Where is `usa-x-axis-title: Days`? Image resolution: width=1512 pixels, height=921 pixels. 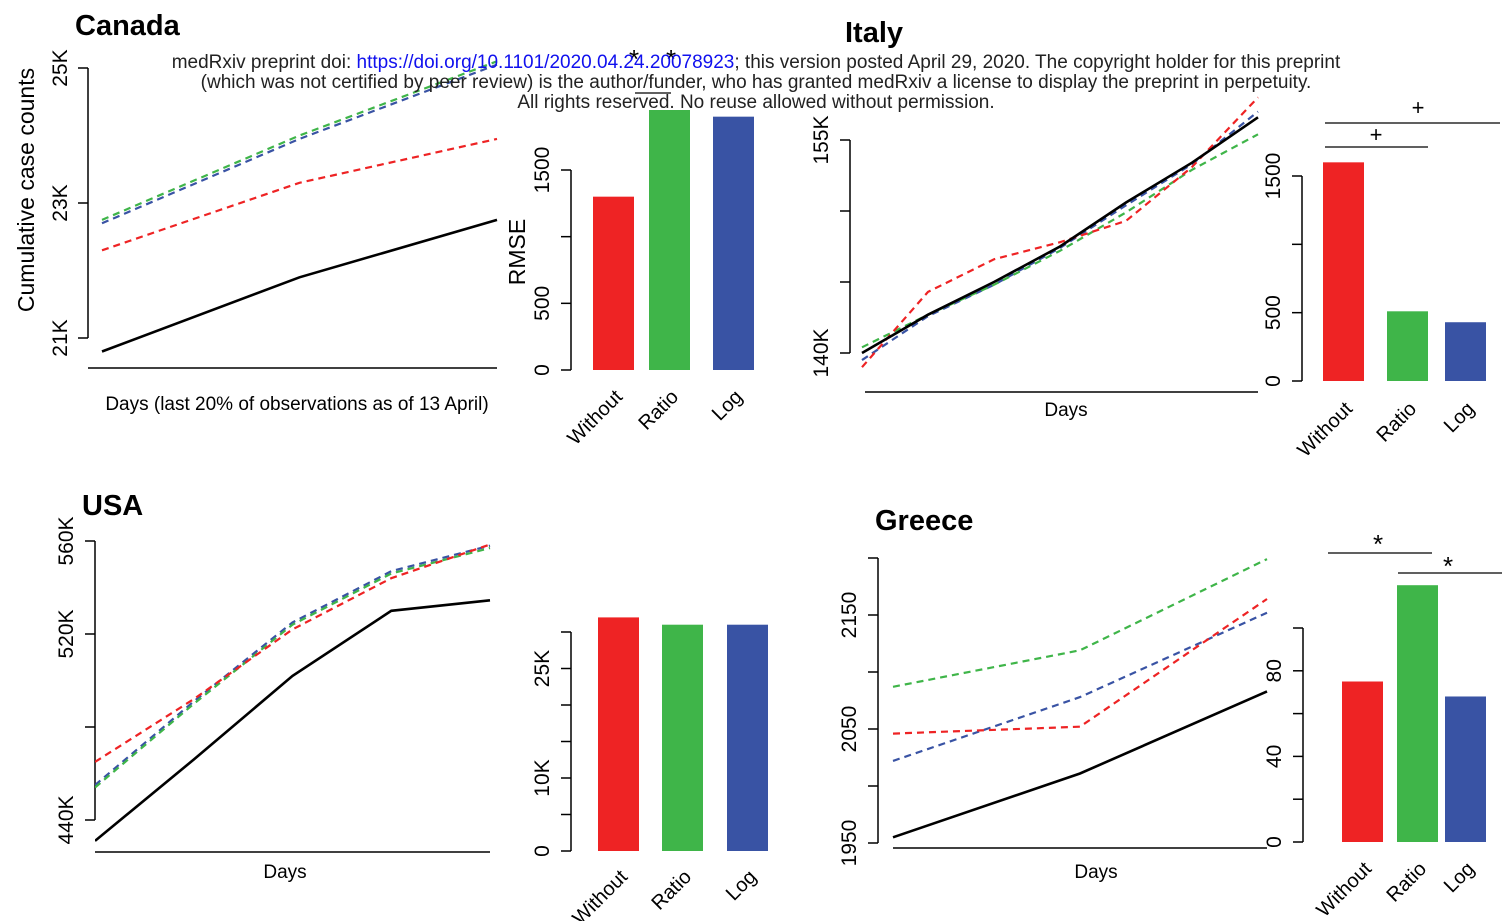 usa-x-axis-title: Days is located at coordinates (284, 872).